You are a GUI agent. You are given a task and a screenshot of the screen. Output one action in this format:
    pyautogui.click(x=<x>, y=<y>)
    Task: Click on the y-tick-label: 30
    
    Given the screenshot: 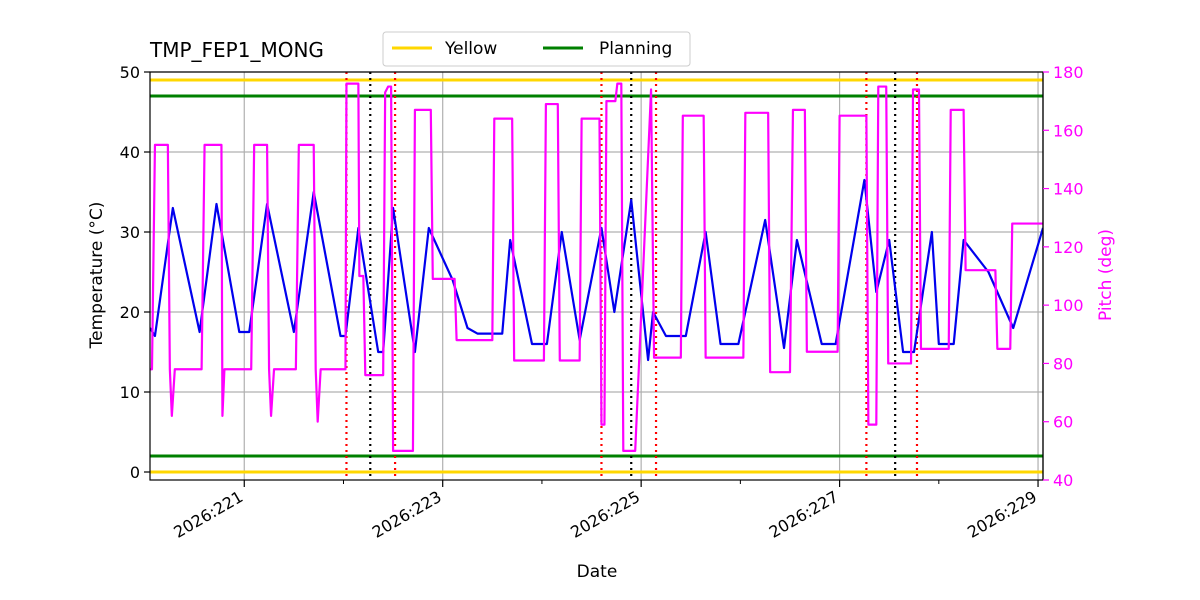 What is the action you would take?
    pyautogui.click(x=130, y=232)
    